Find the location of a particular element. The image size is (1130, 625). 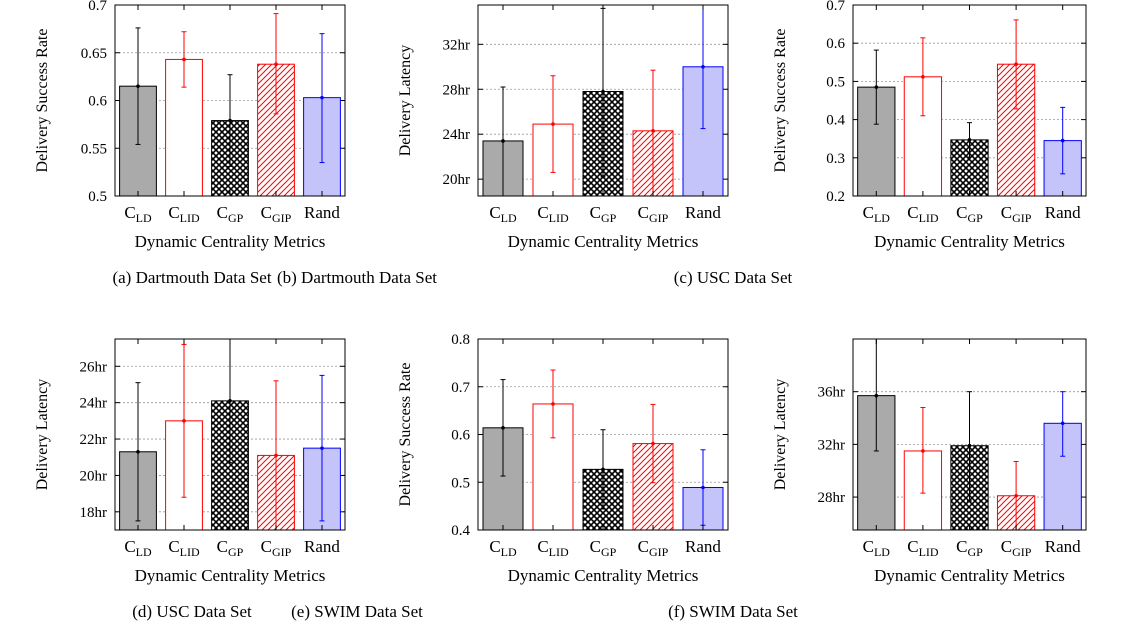

y-axis-label: Delivery Latency is located at coordinates (42, 435).